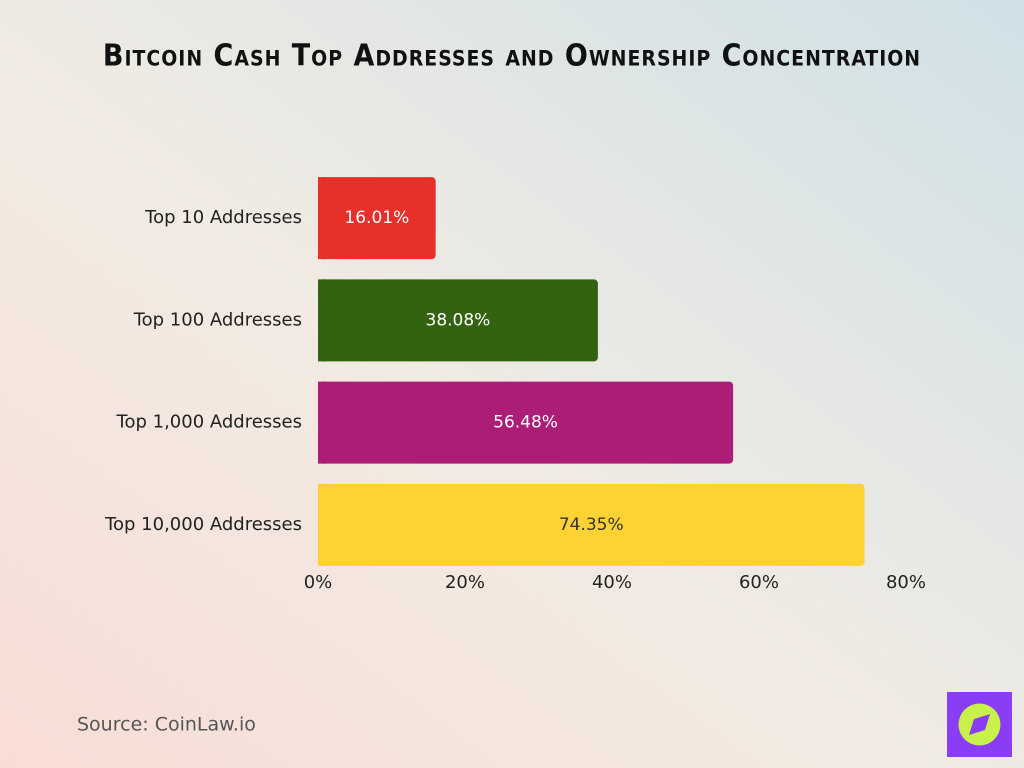 This screenshot has width=1024, height=768. What do you see at coordinates (759, 582) in the screenshot?
I see `x-tick-label: 60%` at bounding box center [759, 582].